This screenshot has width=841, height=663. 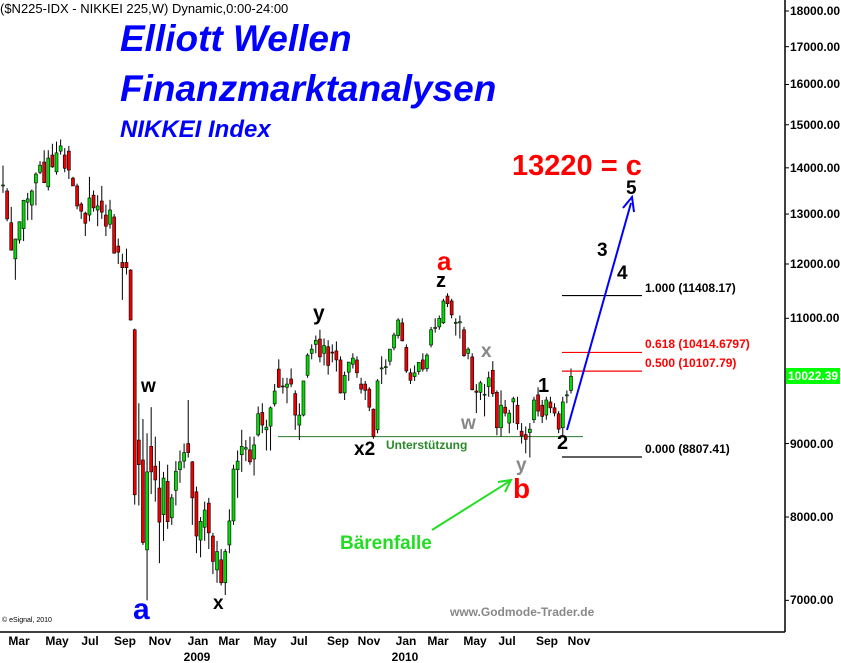 I want to click on wave-x-grey: x, so click(x=486, y=351).